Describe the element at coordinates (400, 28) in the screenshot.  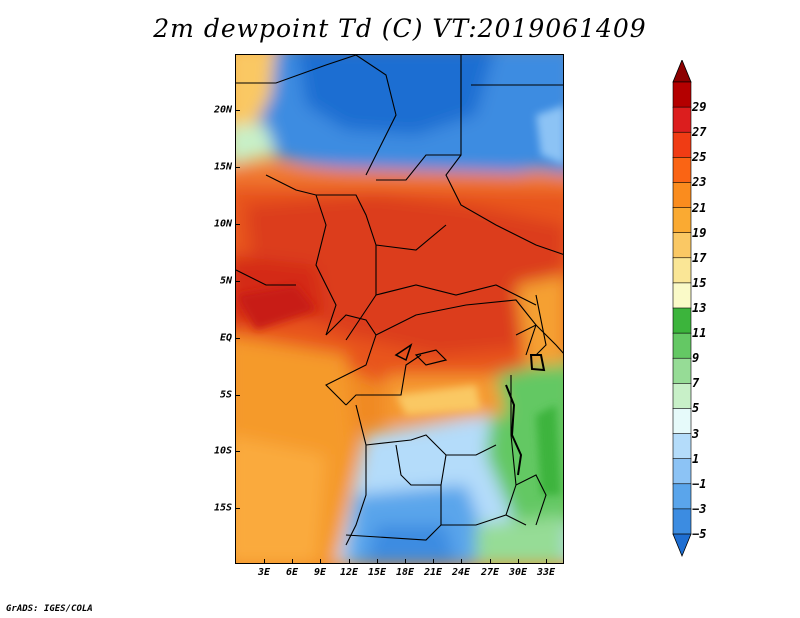
I see `chart-title: 2m dewpoint Td (C) VT:2019061409` at that location.